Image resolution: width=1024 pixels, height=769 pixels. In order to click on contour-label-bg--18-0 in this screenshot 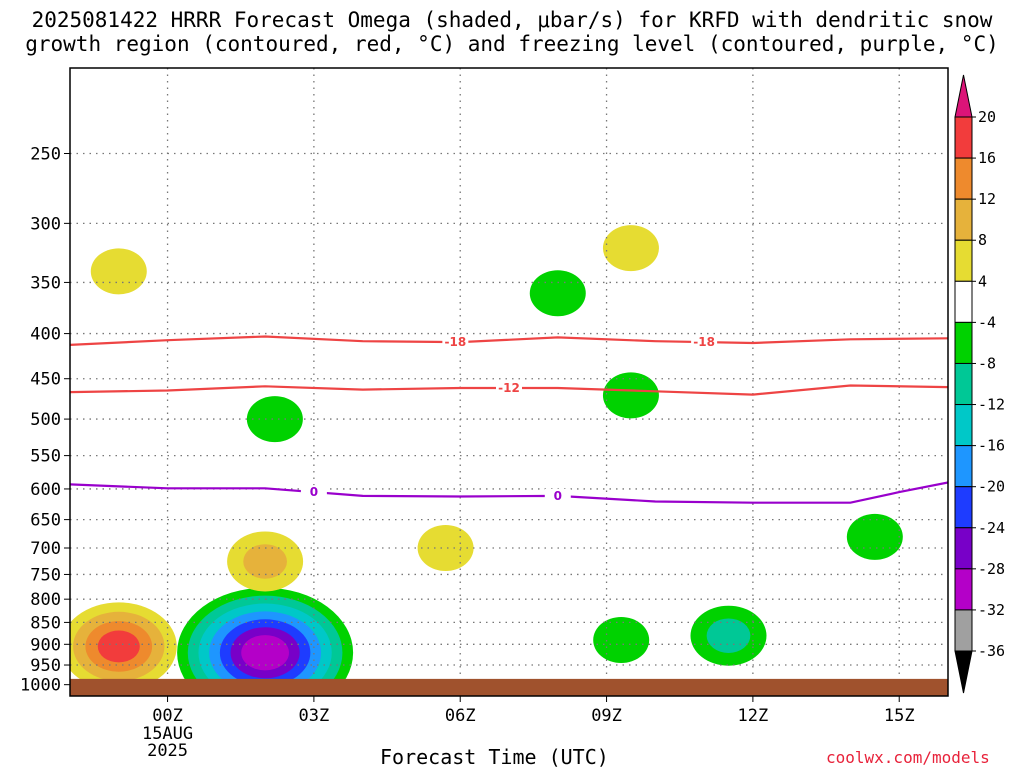, I will do `click(455, 342)`.